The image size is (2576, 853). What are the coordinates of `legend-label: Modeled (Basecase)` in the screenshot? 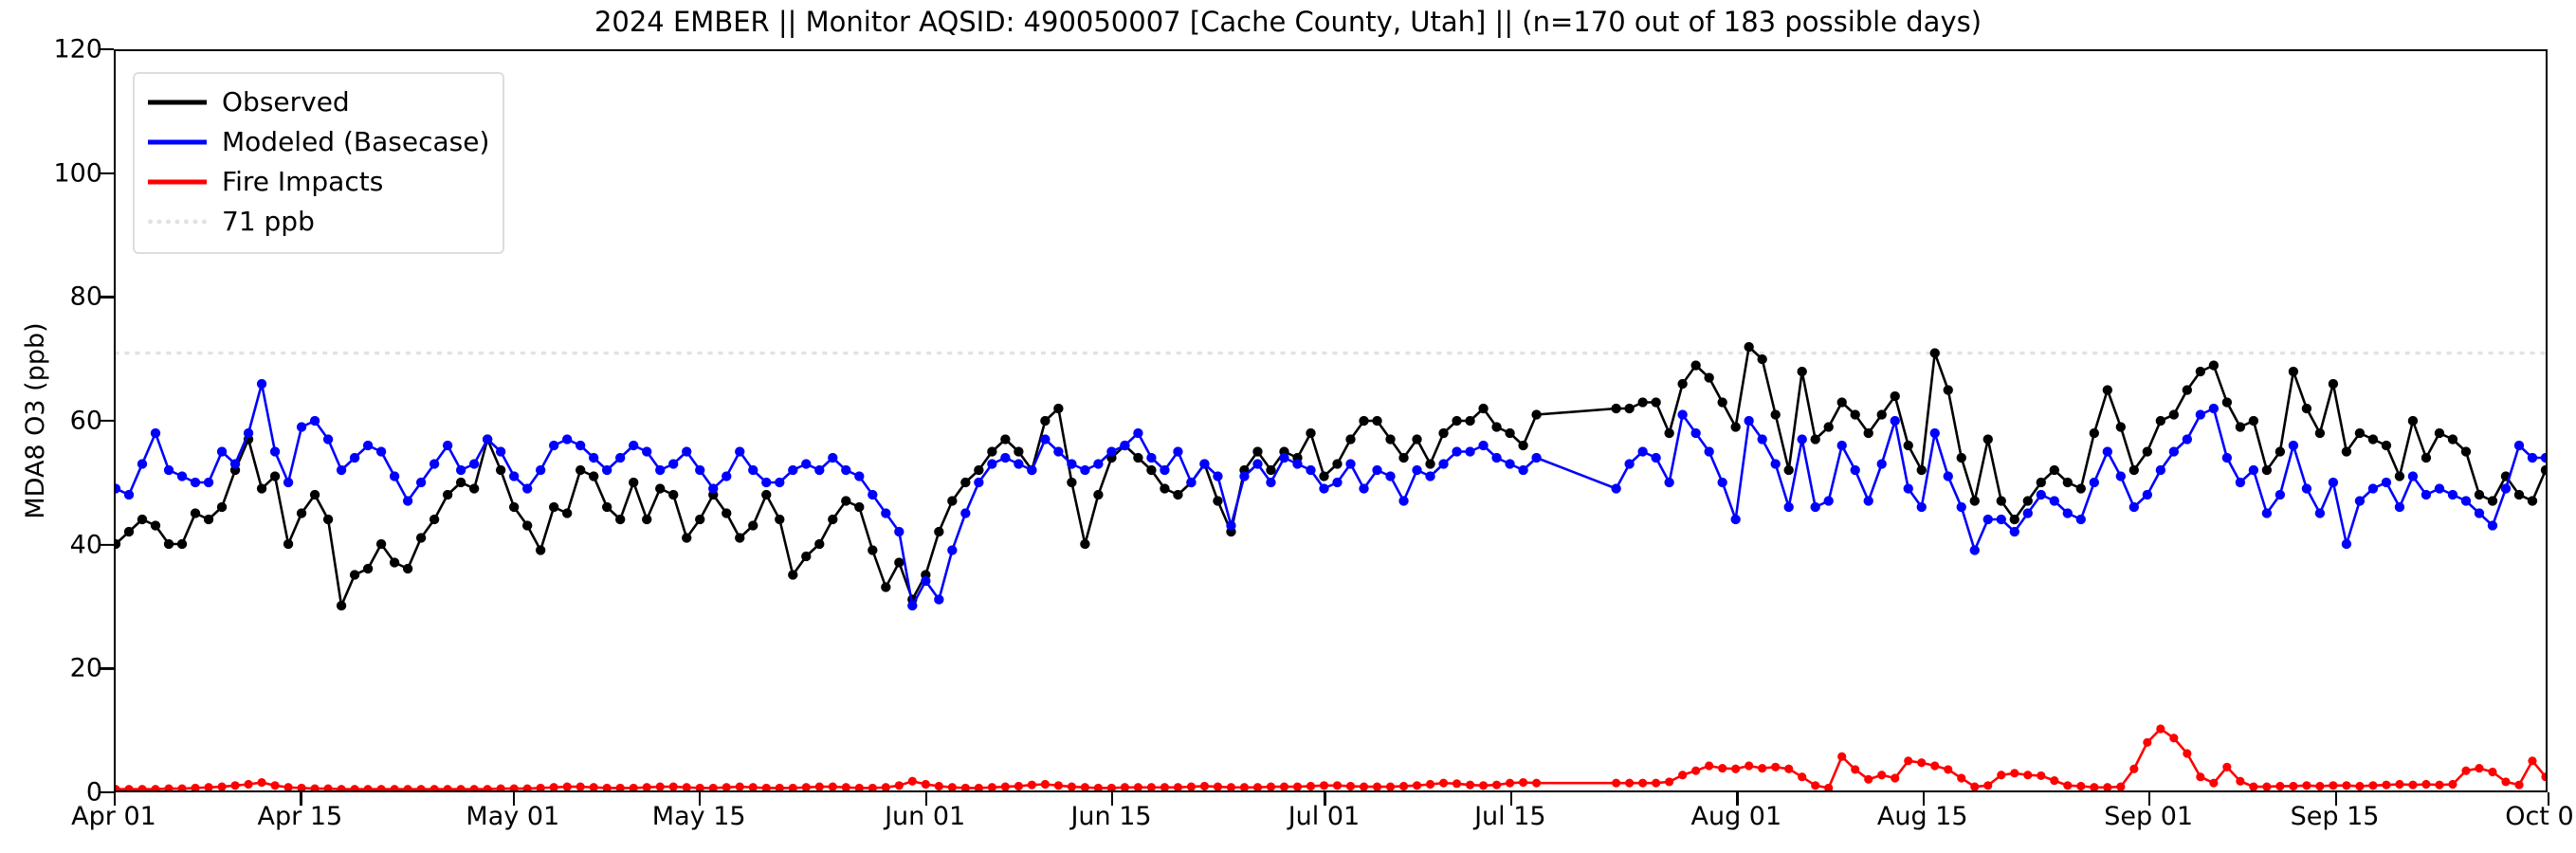 It's located at (356, 141).